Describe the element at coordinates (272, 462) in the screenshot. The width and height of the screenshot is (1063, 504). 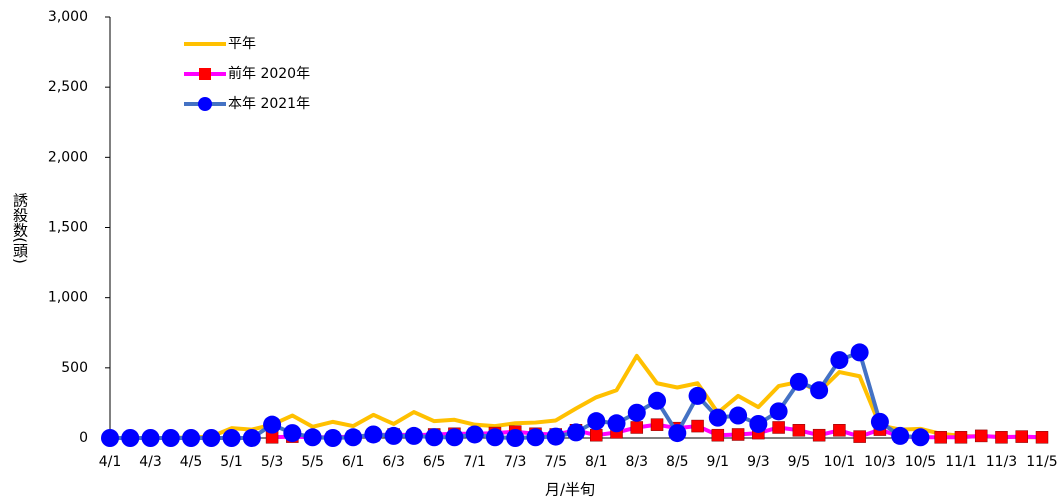
I see `x-tick-label: 5/3` at that location.